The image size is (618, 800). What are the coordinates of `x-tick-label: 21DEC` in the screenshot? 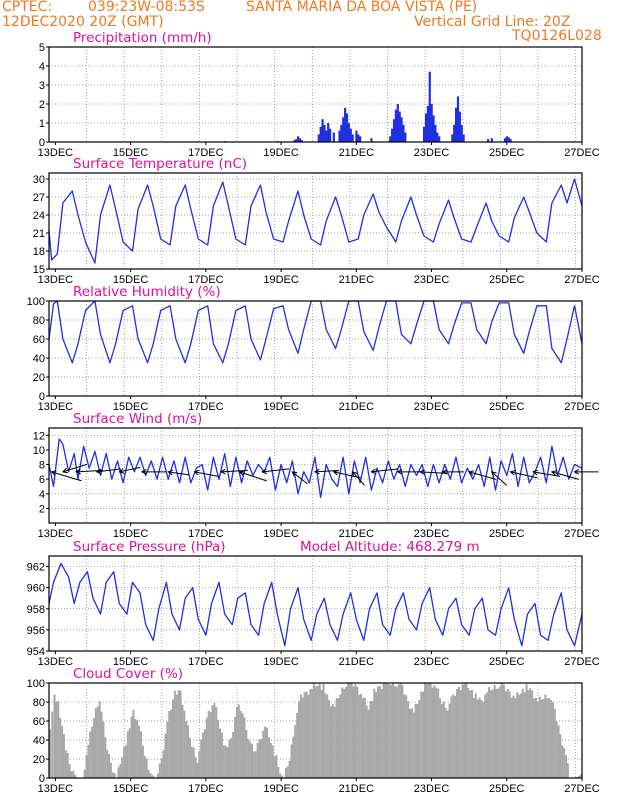 It's located at (357, 534).